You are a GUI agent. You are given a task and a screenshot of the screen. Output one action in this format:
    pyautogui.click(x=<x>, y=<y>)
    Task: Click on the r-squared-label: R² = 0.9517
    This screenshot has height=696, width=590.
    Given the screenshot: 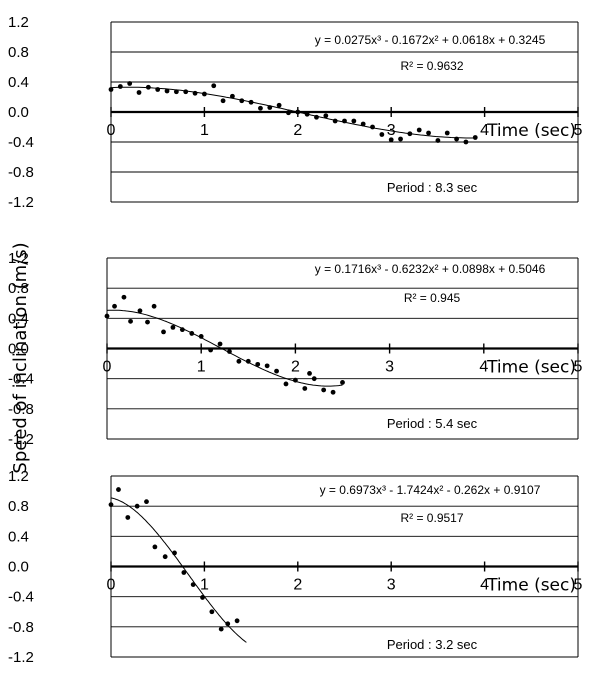 What is the action you would take?
    pyautogui.click(x=431, y=518)
    